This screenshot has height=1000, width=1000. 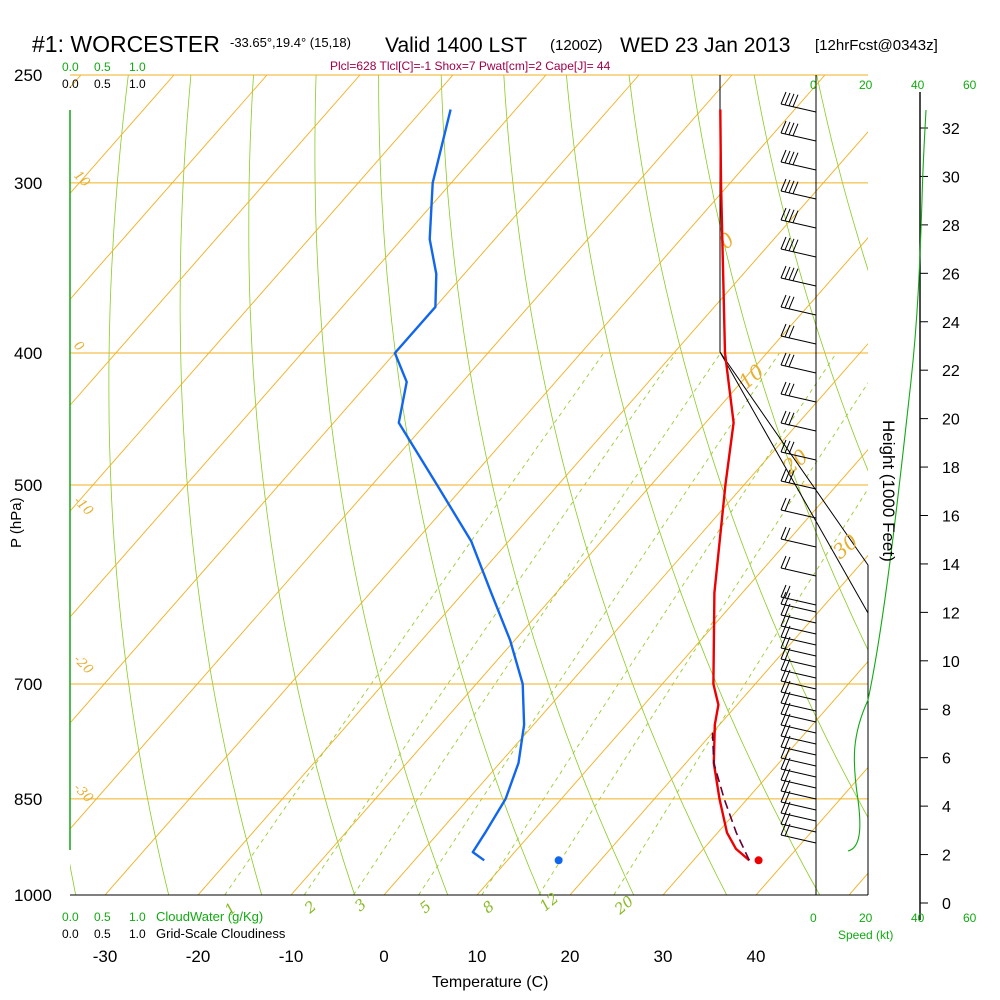 What do you see at coordinates (82, 506) in the screenshot?
I see `isotherm-label: -10` at bounding box center [82, 506].